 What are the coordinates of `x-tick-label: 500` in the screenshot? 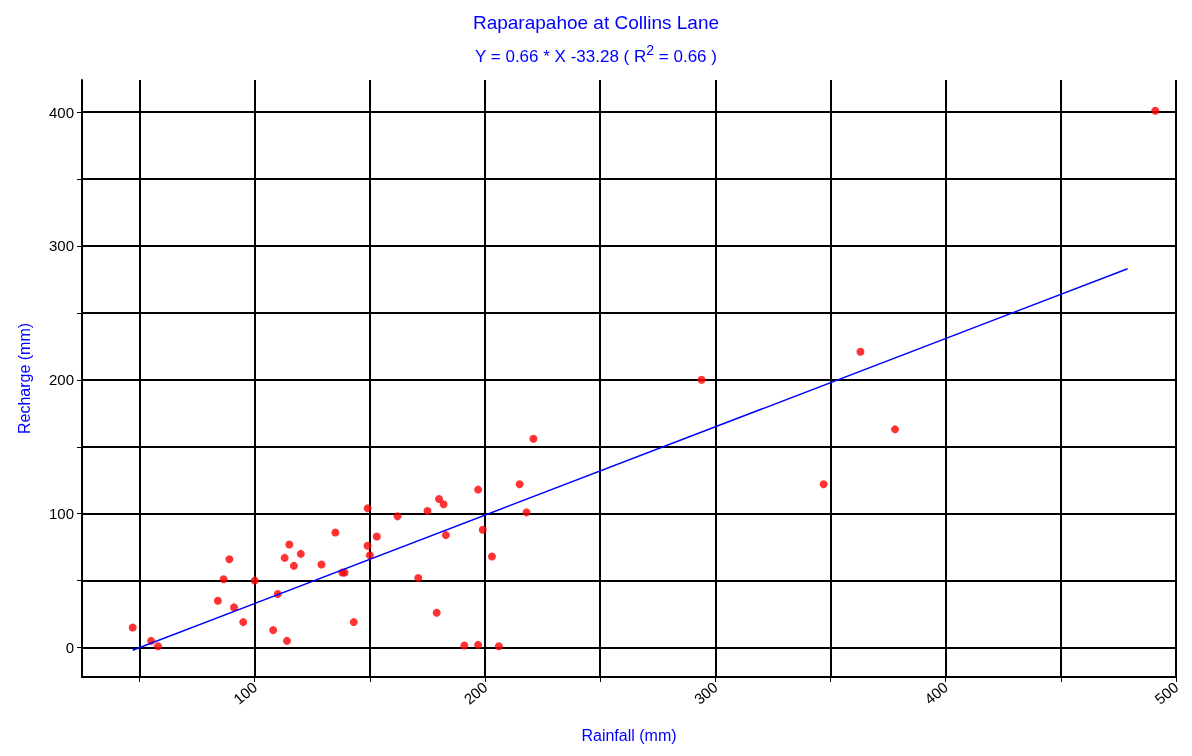 It's located at (1166, 693).